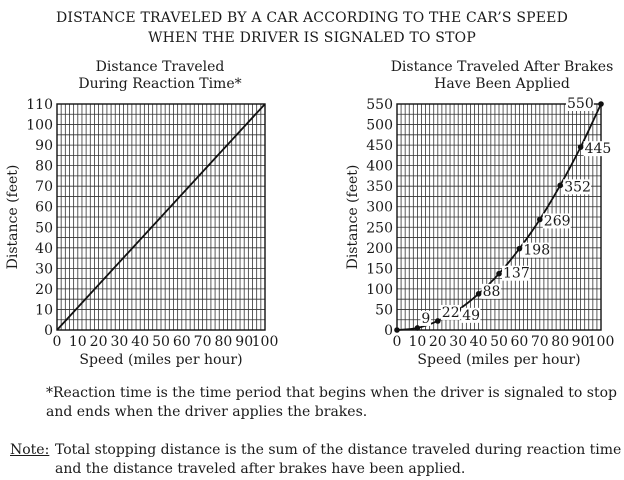 The width and height of the screenshot is (624, 480). Describe the element at coordinates (48, 331) in the screenshot. I see `chart1-y-tick-label: 0` at that location.